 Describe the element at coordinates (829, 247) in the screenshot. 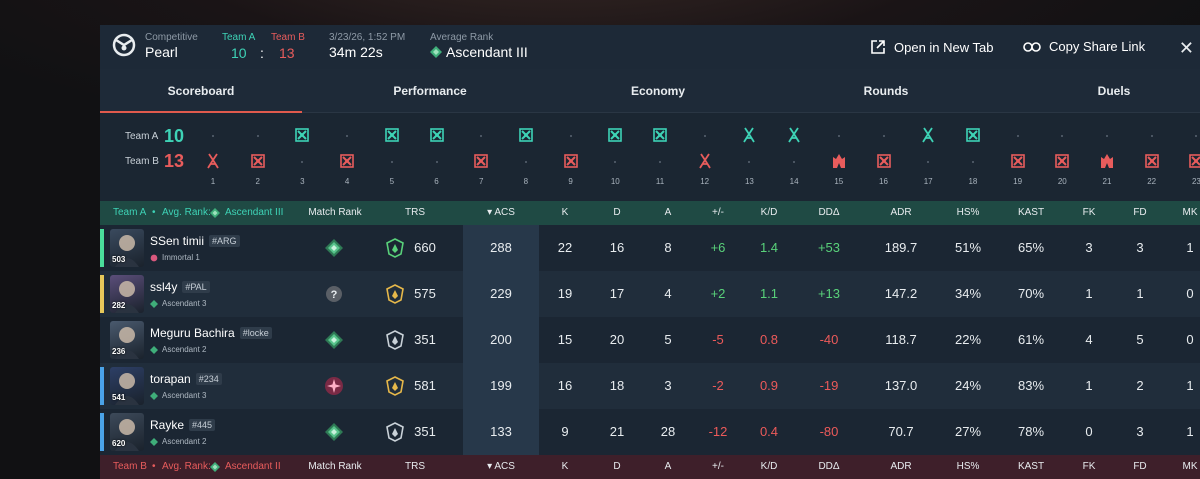

I see `stat-dd: +53` at that location.